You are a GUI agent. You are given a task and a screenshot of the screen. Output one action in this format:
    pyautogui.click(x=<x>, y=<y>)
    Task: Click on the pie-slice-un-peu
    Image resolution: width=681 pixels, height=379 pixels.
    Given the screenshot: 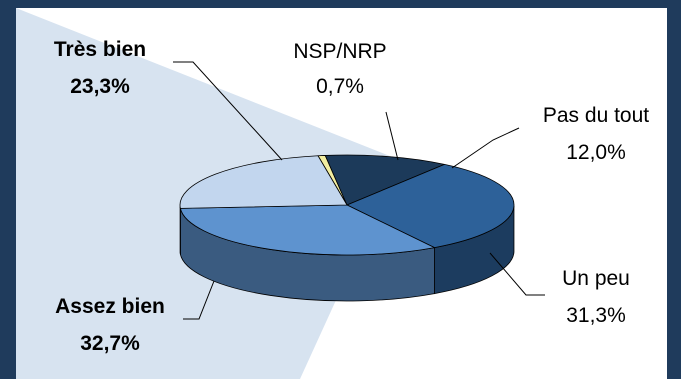 What is the action you would take?
    pyautogui.click(x=430, y=206)
    